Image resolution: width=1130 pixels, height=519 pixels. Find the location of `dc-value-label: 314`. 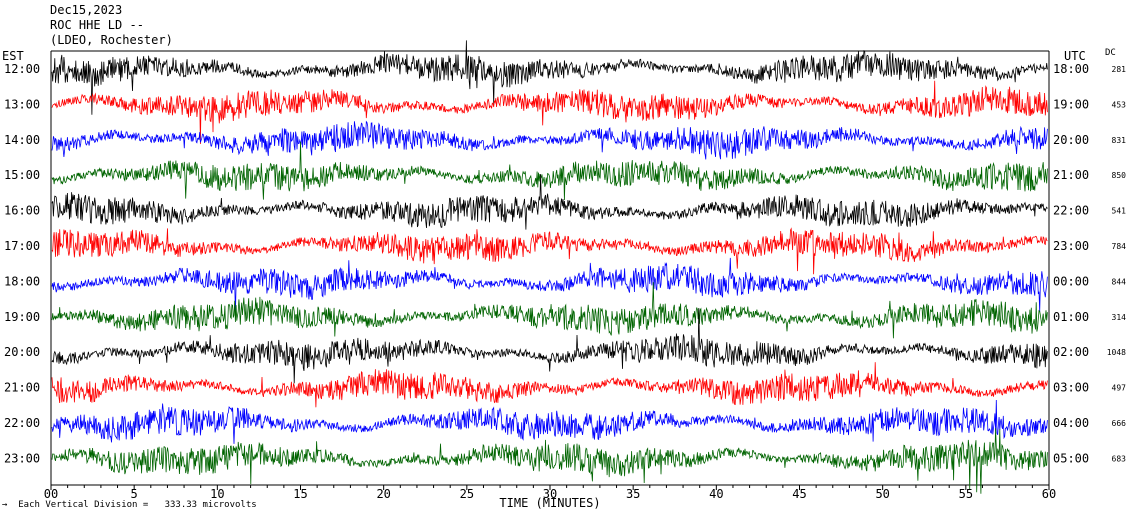

dc-value-label: 314 is located at coordinates (1119, 317).